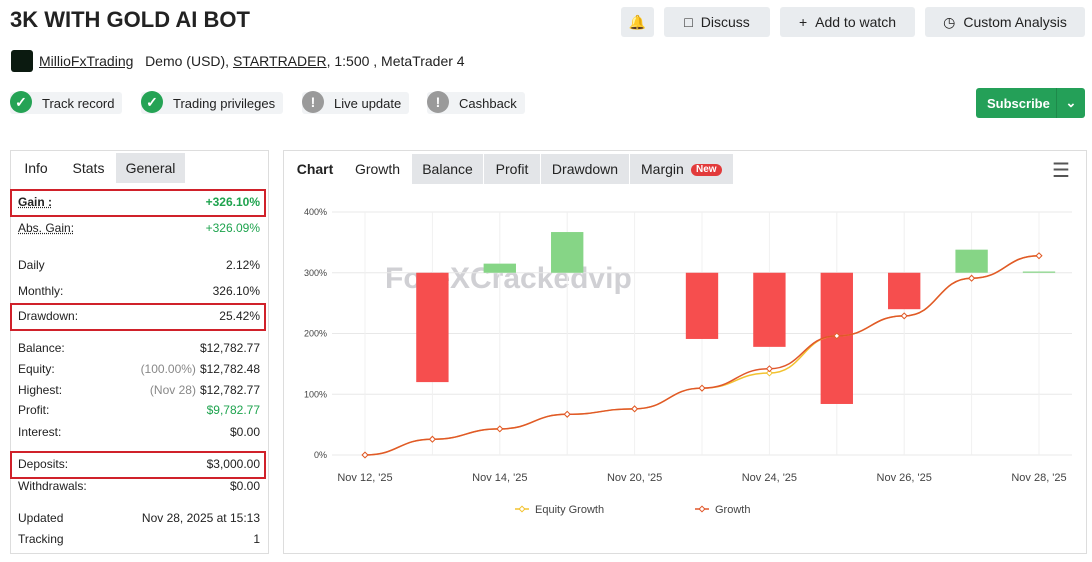  What do you see at coordinates (139, 291) in the screenshot?
I see `stat-row: Monthly: 326.10%` at bounding box center [139, 291].